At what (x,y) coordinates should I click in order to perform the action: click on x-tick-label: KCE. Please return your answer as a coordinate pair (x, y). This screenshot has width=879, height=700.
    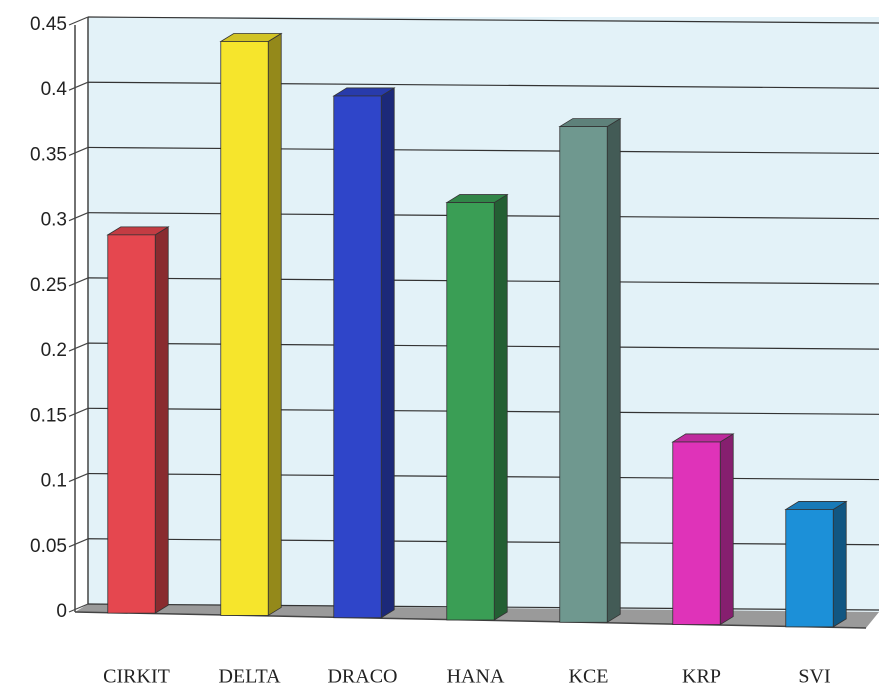
    Looking at the image, I should click on (589, 677).